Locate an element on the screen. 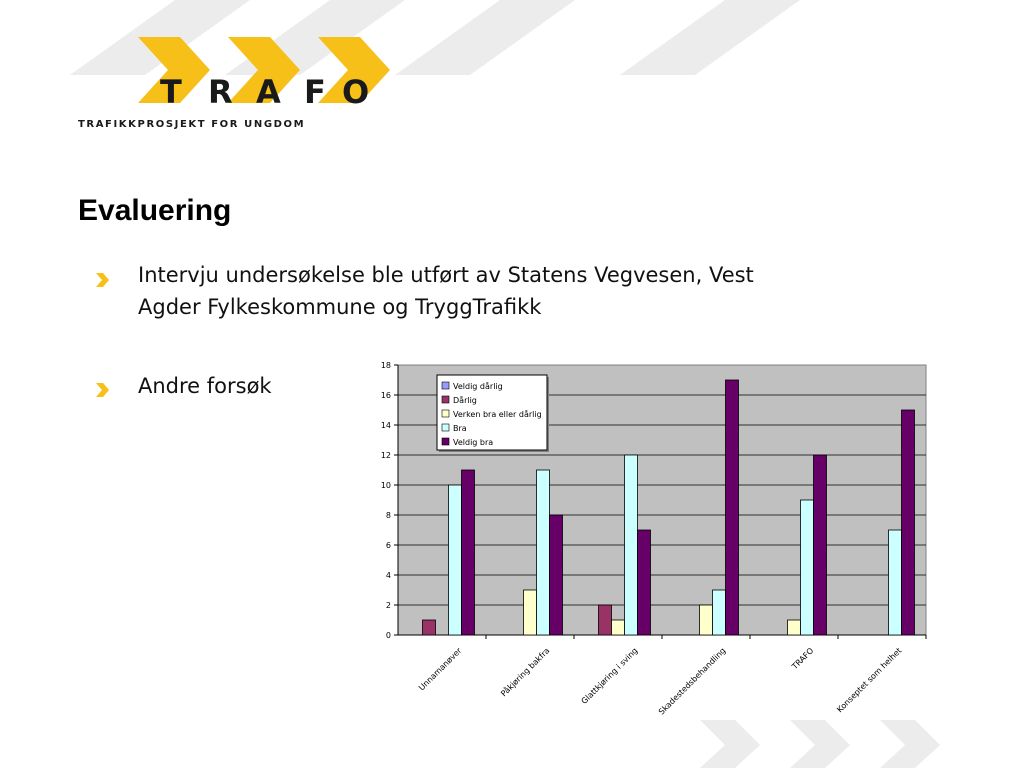 The image size is (1024, 768). y-tick-label: 6 is located at coordinates (388, 545).